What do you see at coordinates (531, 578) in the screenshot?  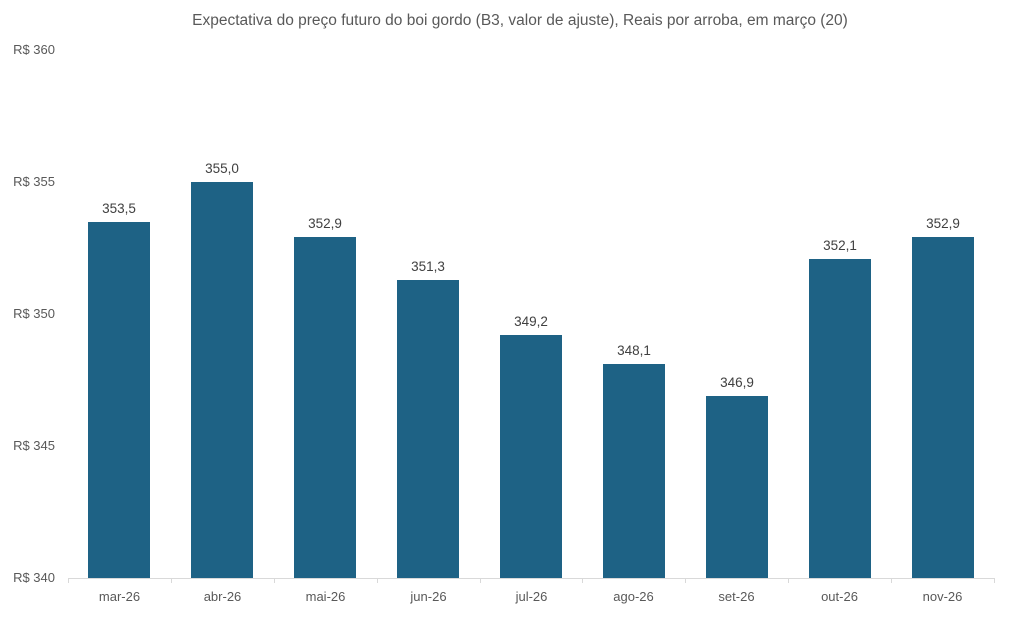 I see `x-axis-line` at bounding box center [531, 578].